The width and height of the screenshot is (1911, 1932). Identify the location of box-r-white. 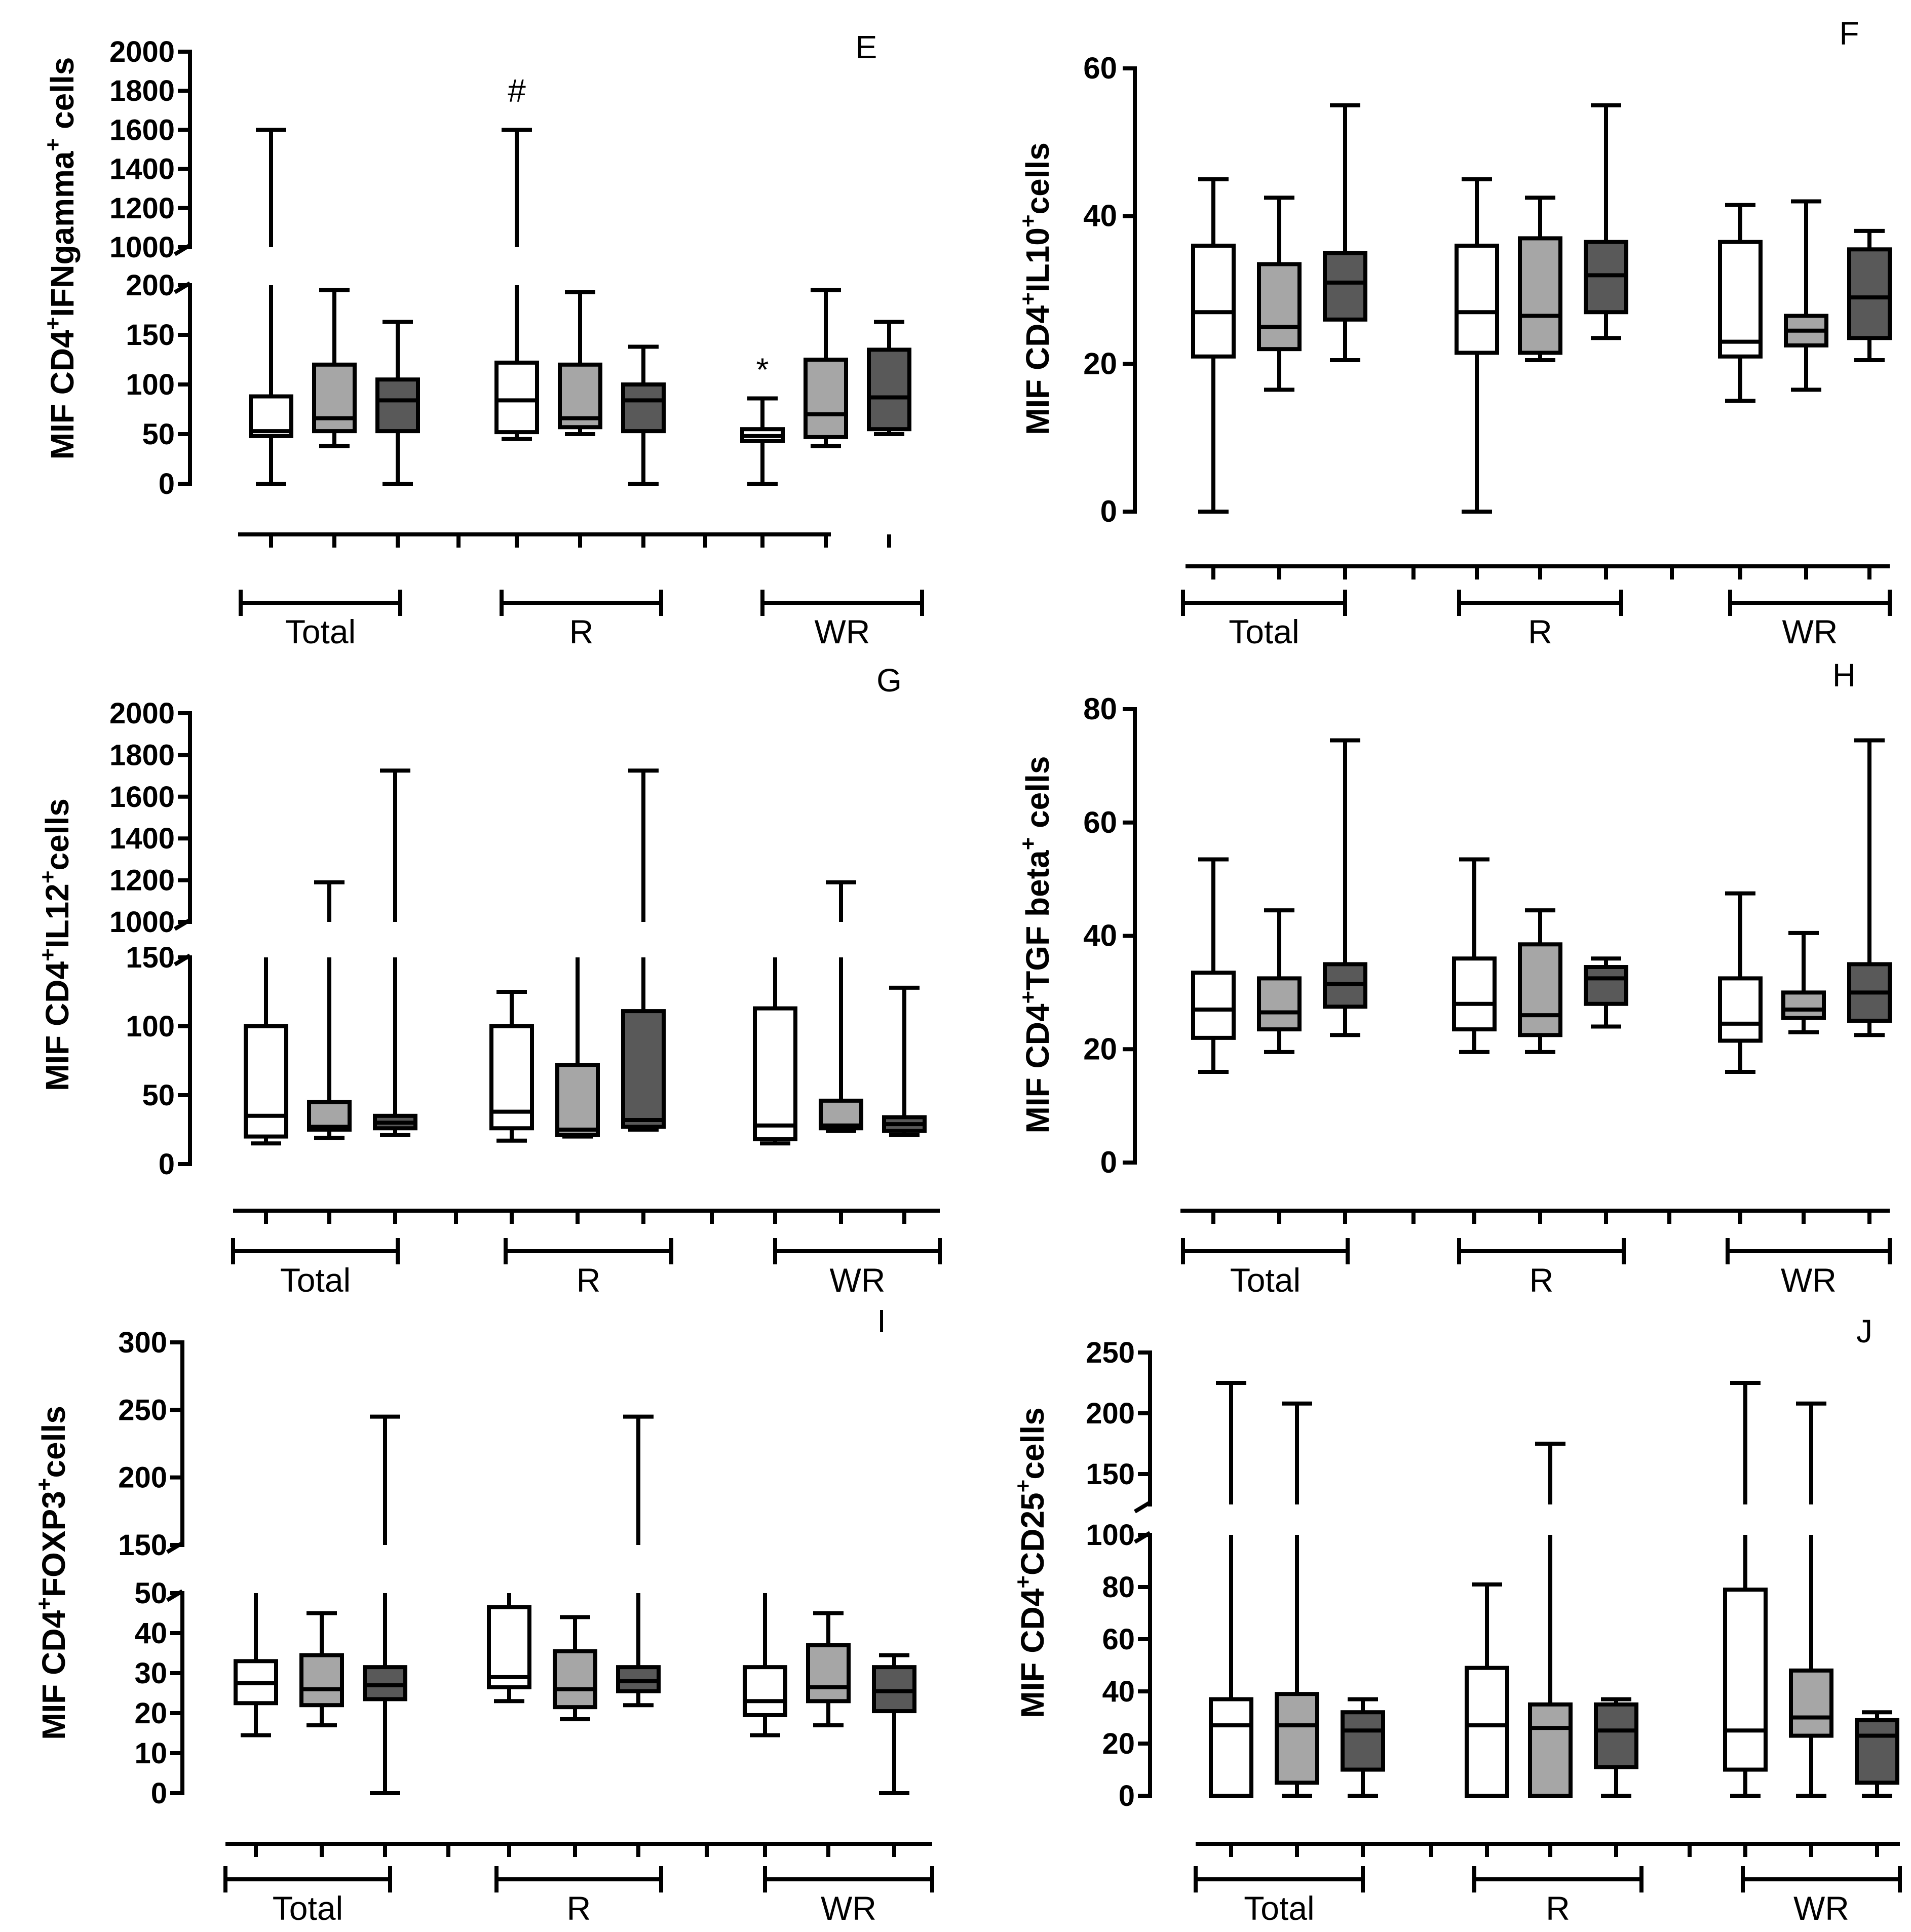
(1474, 955).